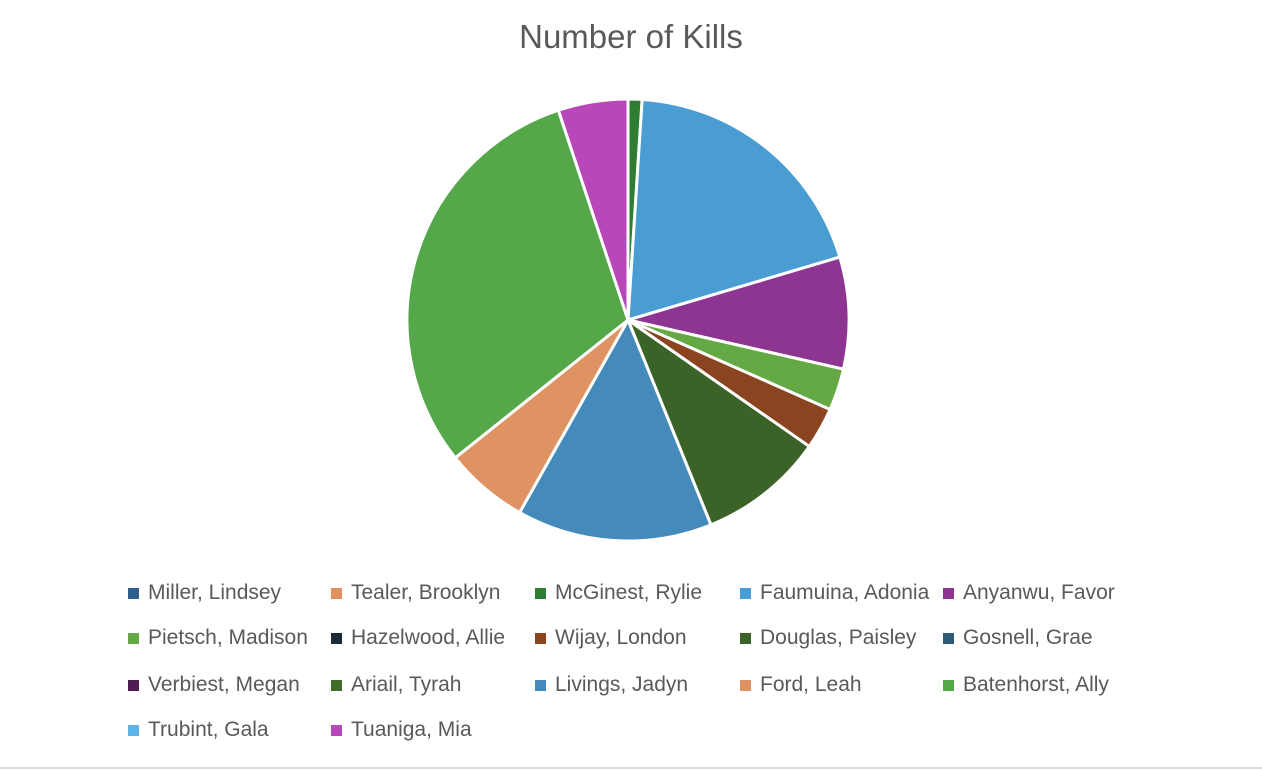 Image resolution: width=1262 pixels, height=770 pixels. What do you see at coordinates (615, 430) in the screenshot?
I see `pie-slice-livings-jadyn` at bounding box center [615, 430].